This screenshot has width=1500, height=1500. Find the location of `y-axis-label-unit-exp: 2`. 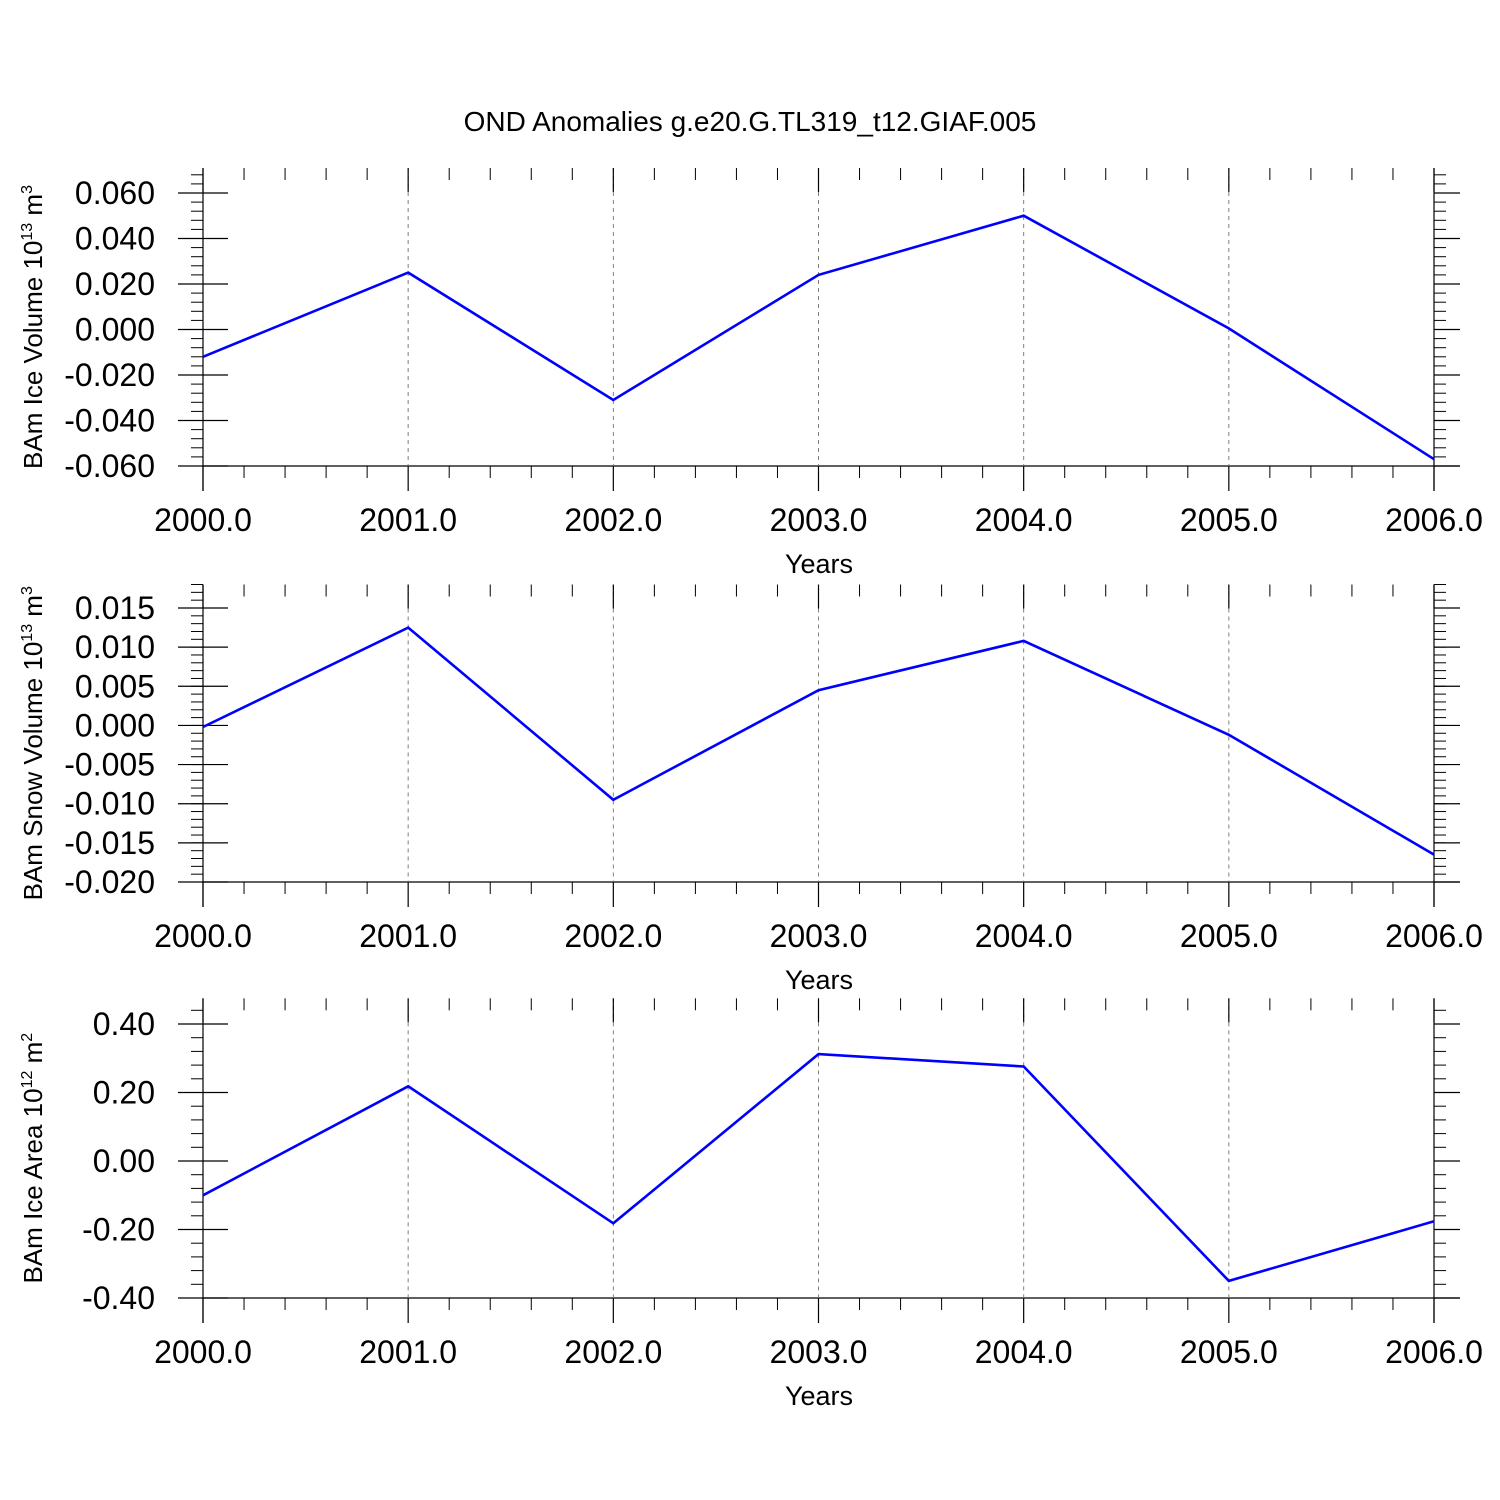

y-axis-label-unit-exp: 2 is located at coordinates (27, 1037).